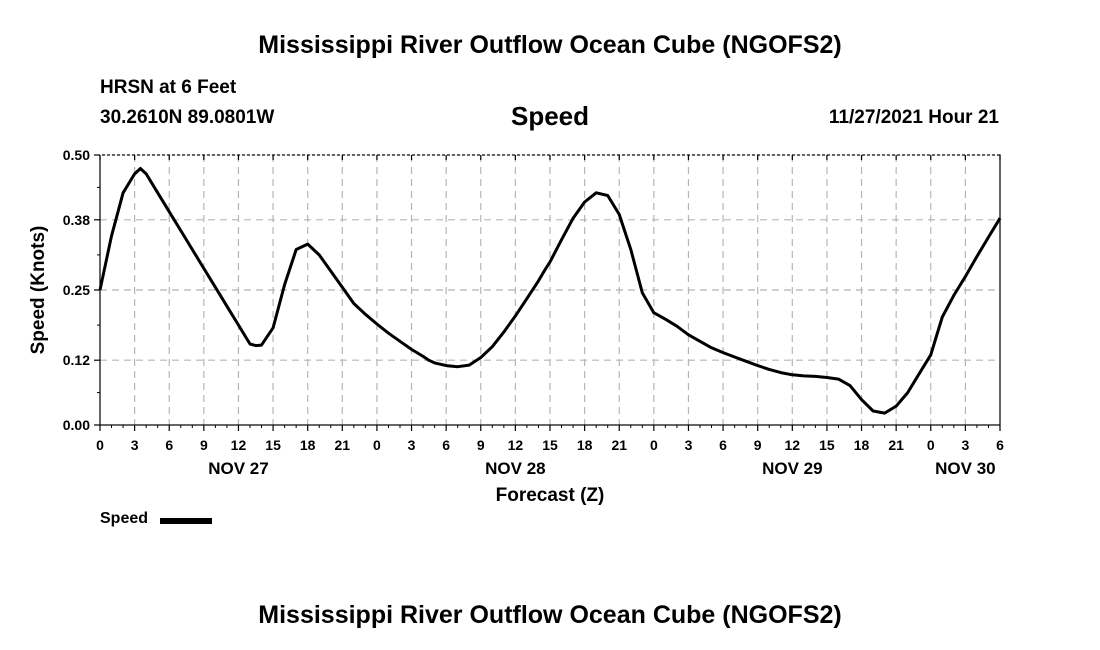  I want to click on day-label: NOV 27, so click(238, 468).